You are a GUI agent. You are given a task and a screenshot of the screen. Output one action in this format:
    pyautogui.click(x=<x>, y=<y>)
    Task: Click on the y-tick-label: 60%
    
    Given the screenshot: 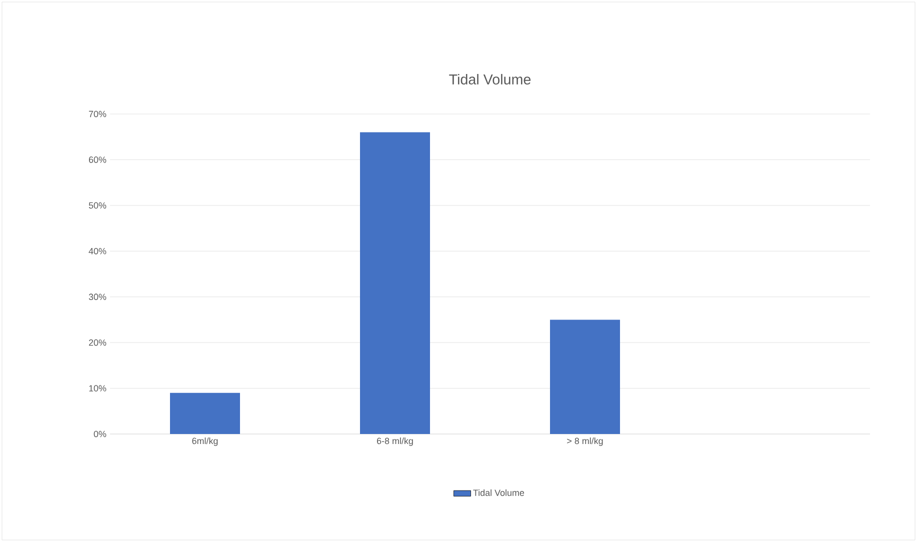 What is the action you would take?
    pyautogui.click(x=97, y=159)
    